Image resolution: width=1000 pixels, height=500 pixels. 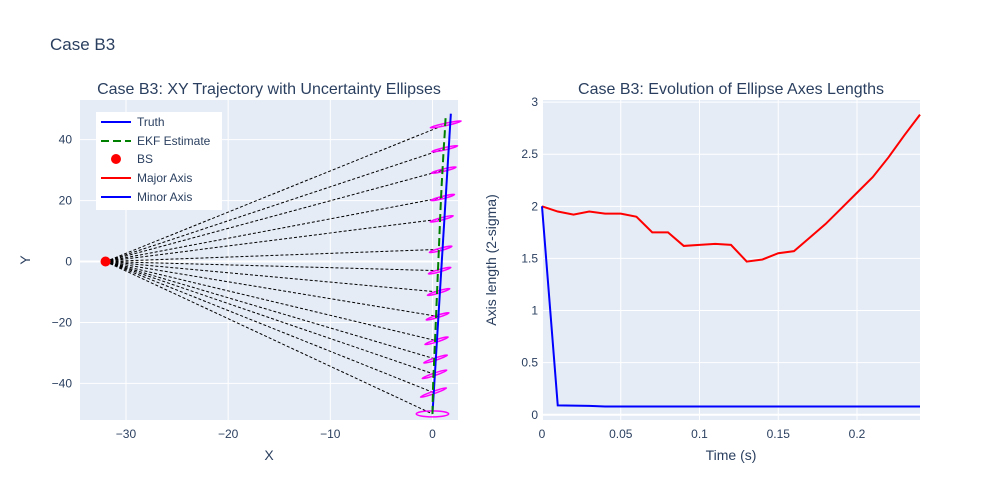 What do you see at coordinates (731, 188) in the screenshot?
I see `major-axis-line` at bounding box center [731, 188].